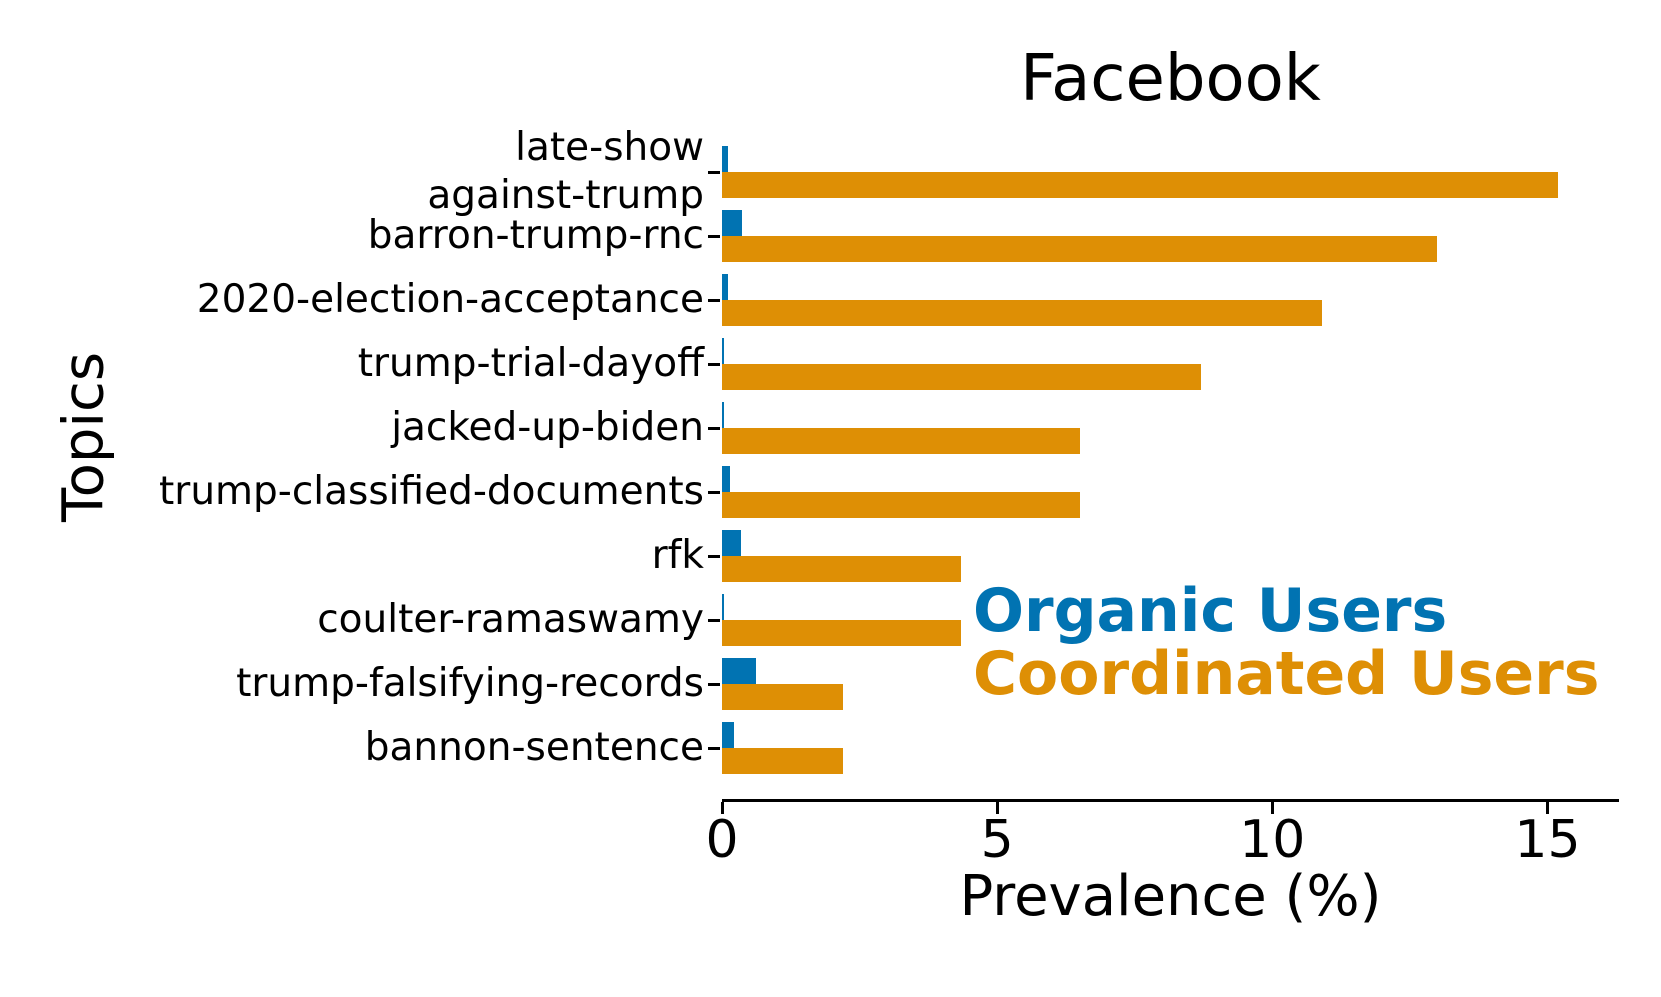  Describe the element at coordinates (1170, 896) in the screenshot. I see `x-axis-label: Prevalence (%)` at that location.